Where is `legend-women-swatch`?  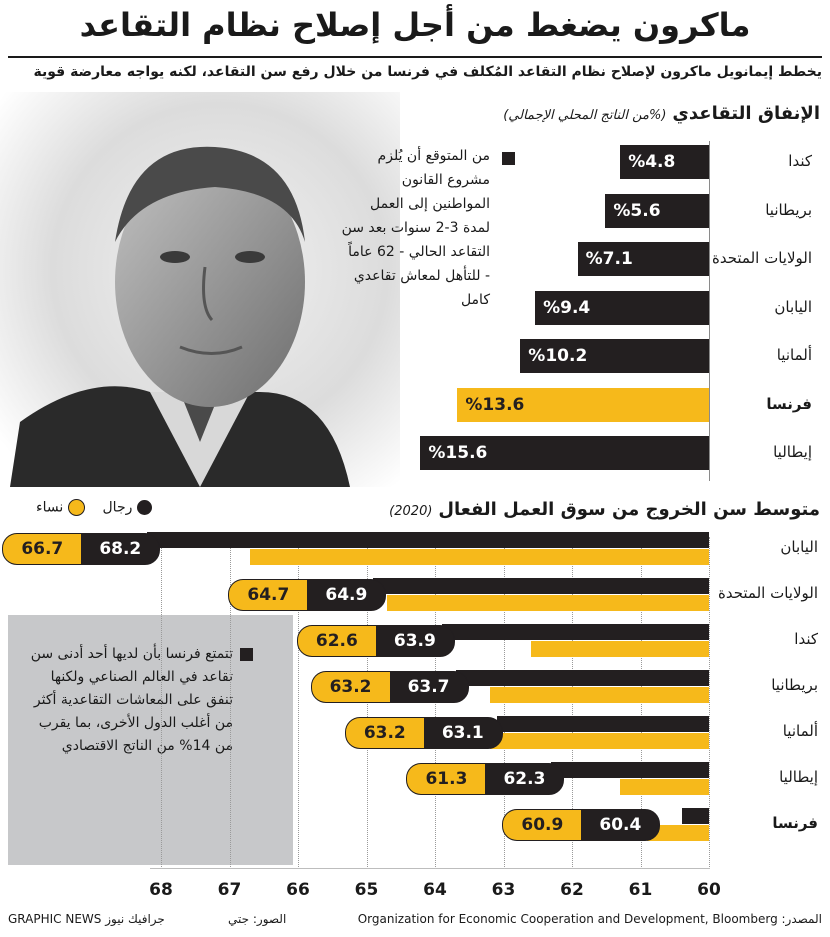
legend-women-swatch is located at coordinates (76, 507).